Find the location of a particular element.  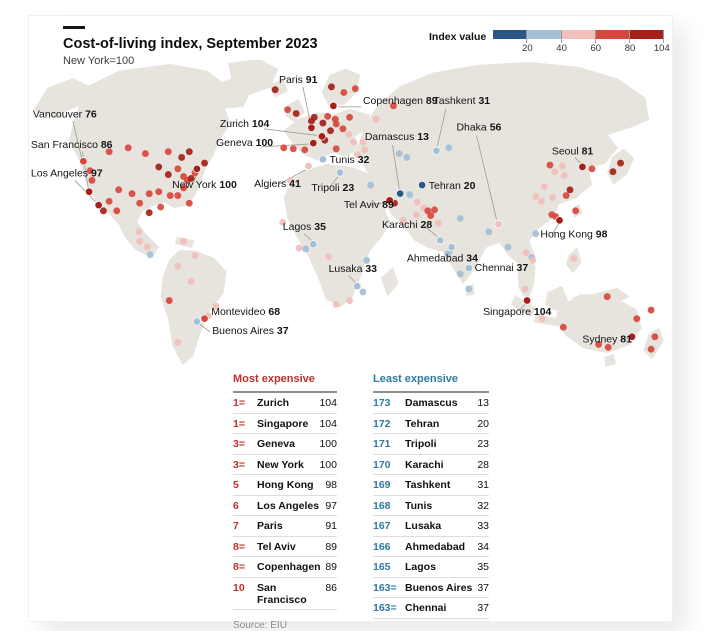

city-dot-chennai is located at coordinates (468, 268).